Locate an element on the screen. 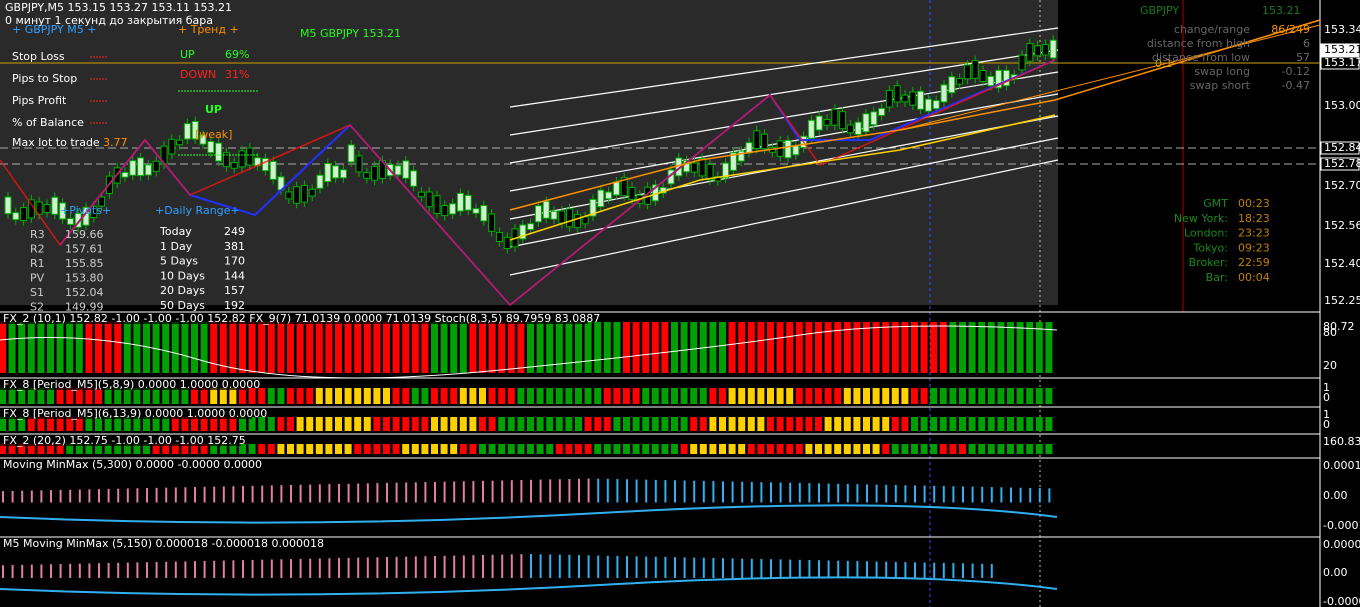 Image resolution: width=1360 pixels, height=607 pixels. panel-title: + GBPJPY M5 + is located at coordinates (54, 29).